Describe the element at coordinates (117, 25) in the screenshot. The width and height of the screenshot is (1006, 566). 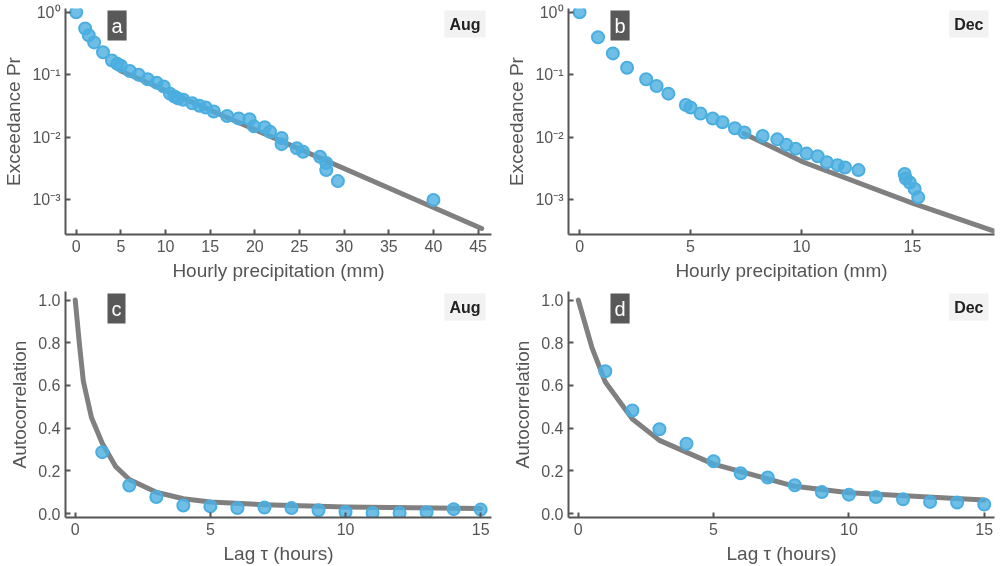
I see `annotation: a` at that location.